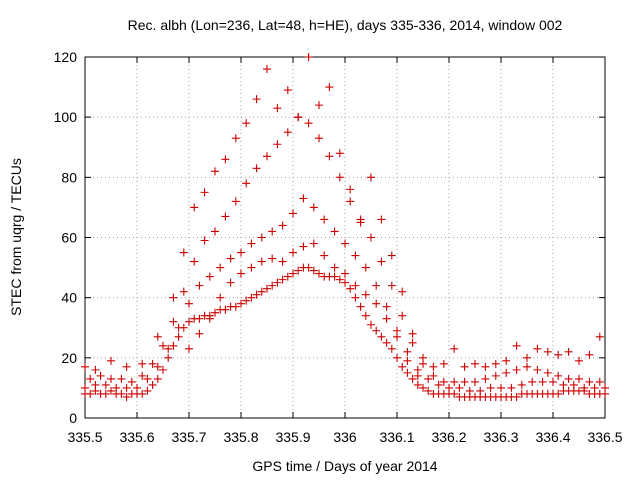 This screenshot has height=480, width=640. Describe the element at coordinates (69, 238) in the screenshot. I see `y-tick-label: 60` at that location.